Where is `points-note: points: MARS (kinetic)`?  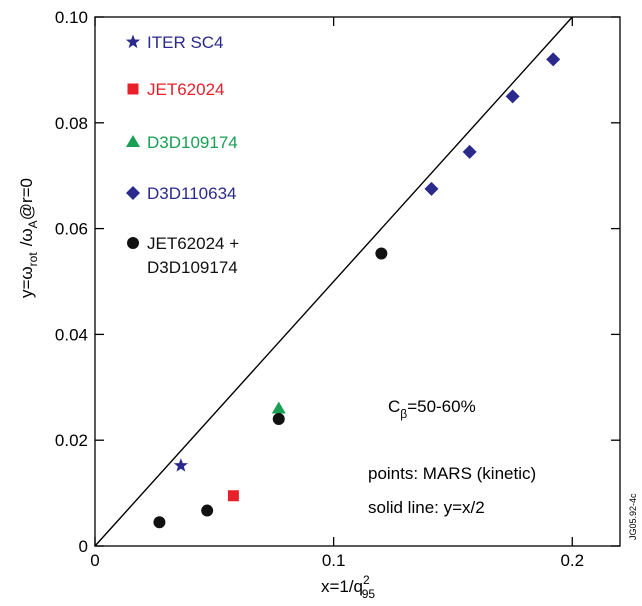 points-note: points: MARS (kinetic) is located at coordinates (452, 473).